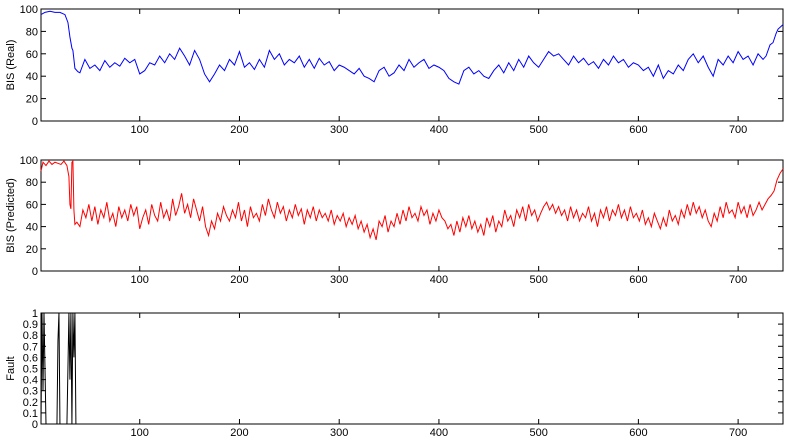 The height and width of the screenshot is (441, 788). Describe the element at coordinates (30, 370) in the screenshot. I see `y-tick-label: 0.5` at that location.